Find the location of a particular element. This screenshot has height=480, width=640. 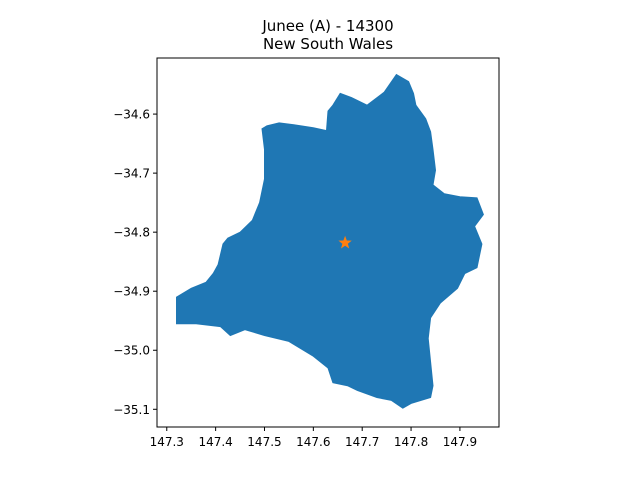

x-tick-label: 147.8 is located at coordinates (411, 442).